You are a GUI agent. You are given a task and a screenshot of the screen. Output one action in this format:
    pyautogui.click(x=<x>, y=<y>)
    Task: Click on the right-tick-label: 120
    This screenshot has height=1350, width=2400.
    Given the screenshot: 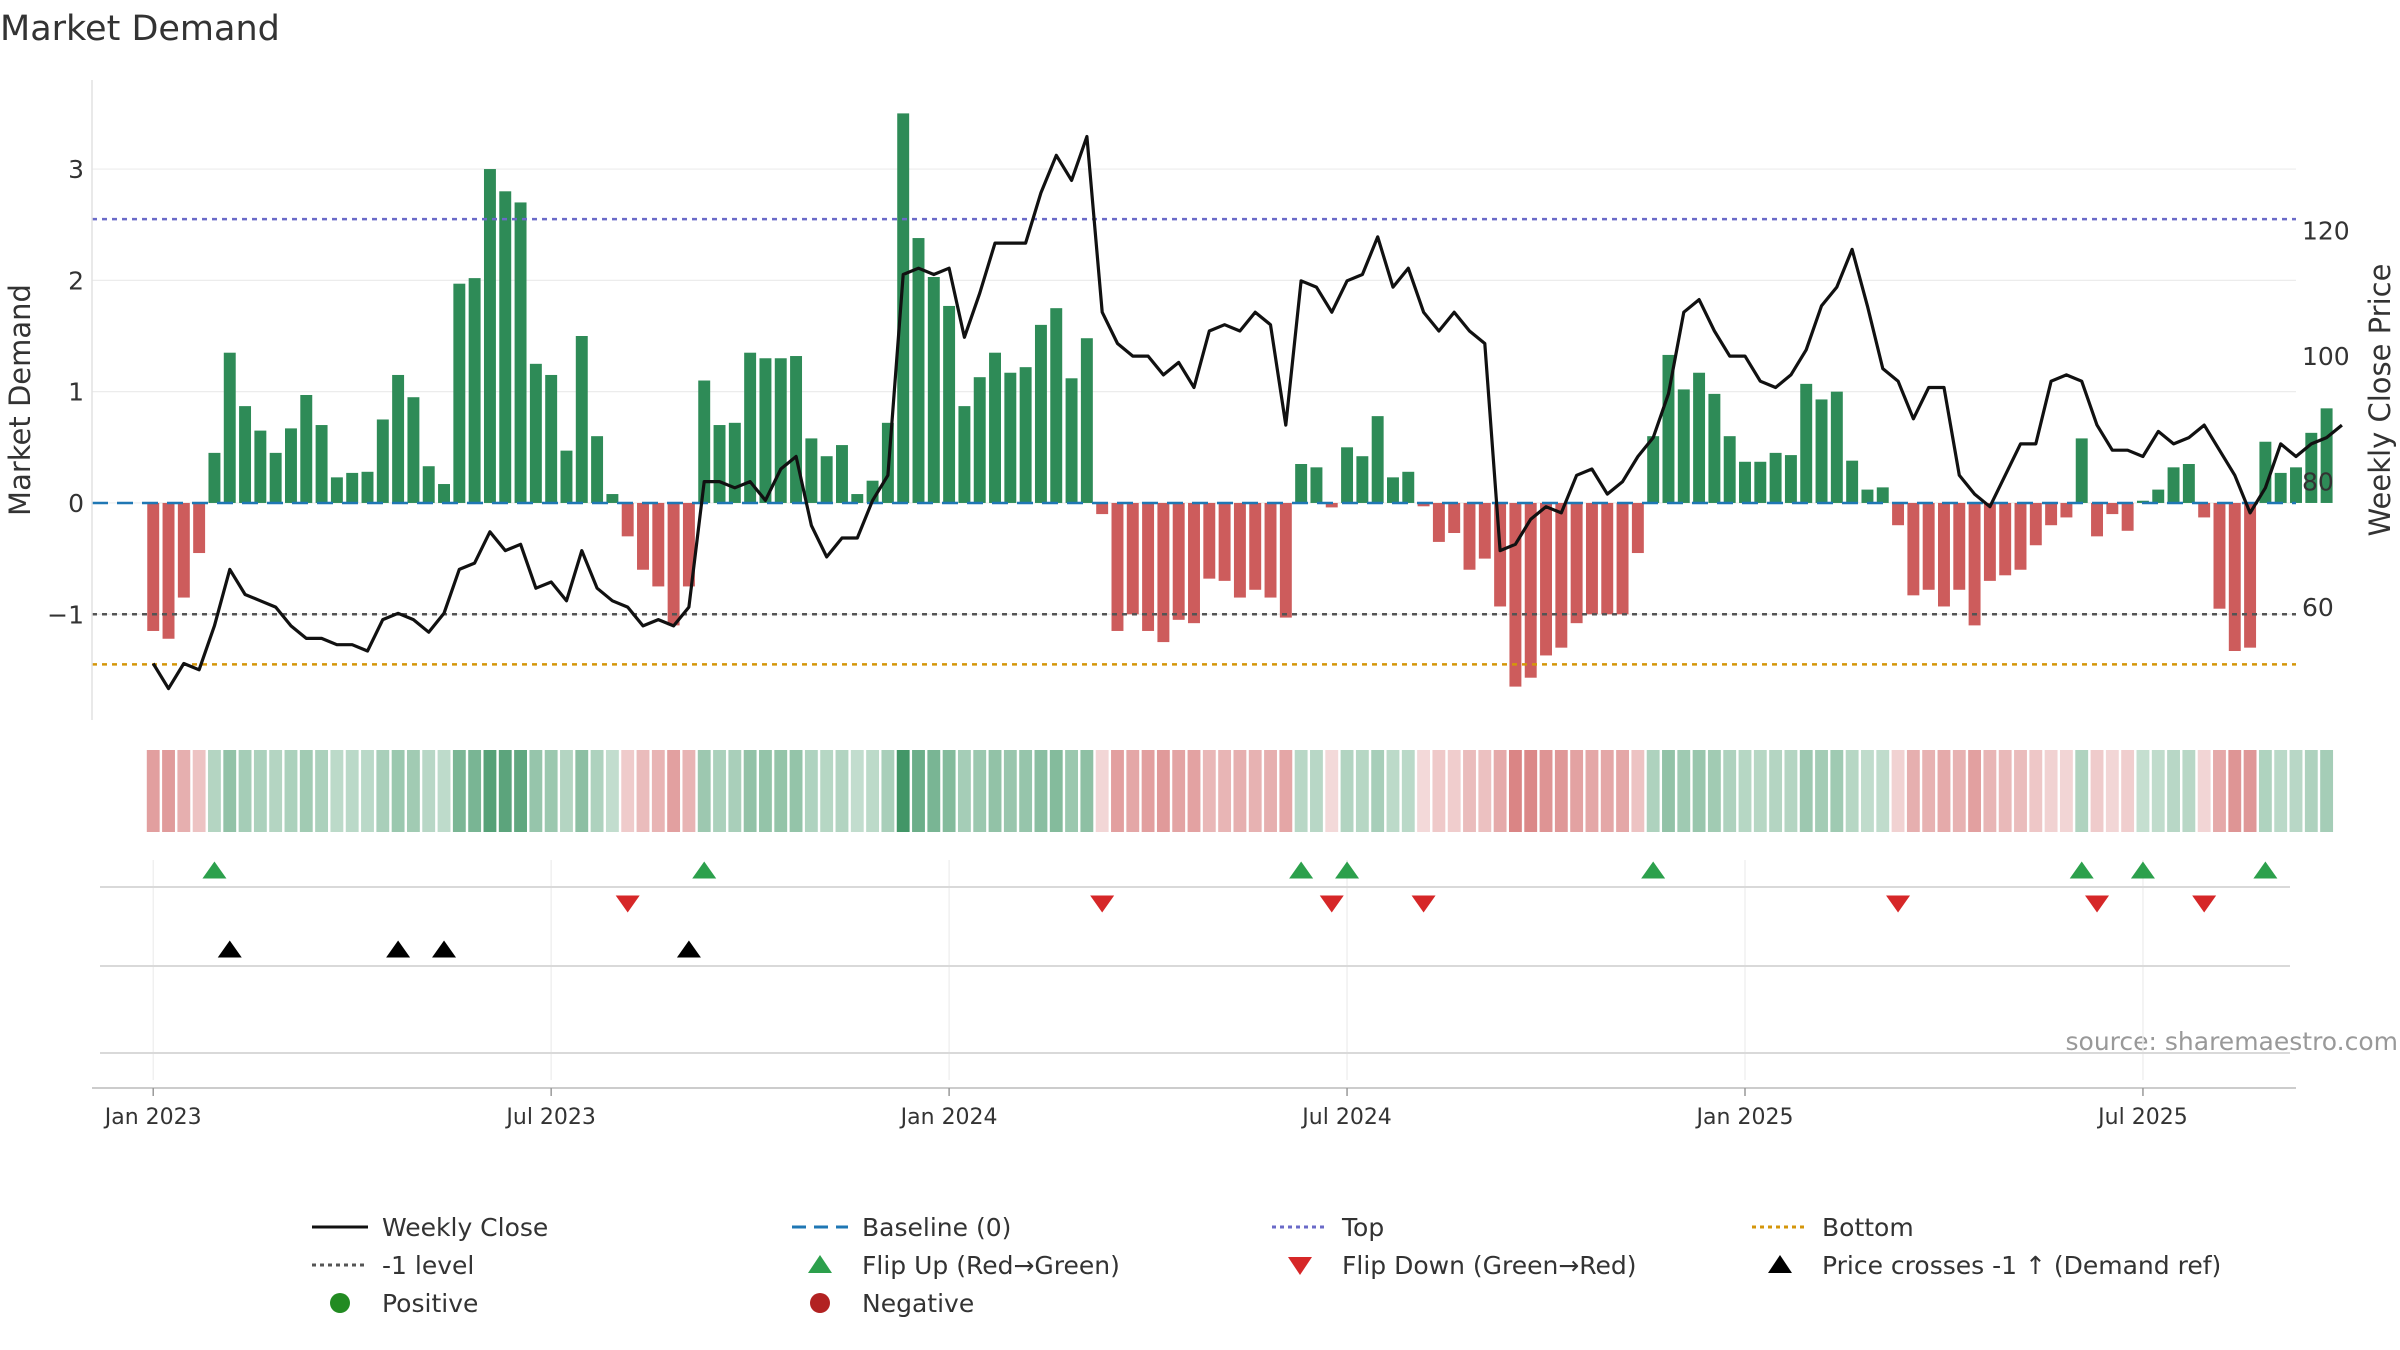 What is the action you would take?
    pyautogui.click(x=2326, y=231)
    